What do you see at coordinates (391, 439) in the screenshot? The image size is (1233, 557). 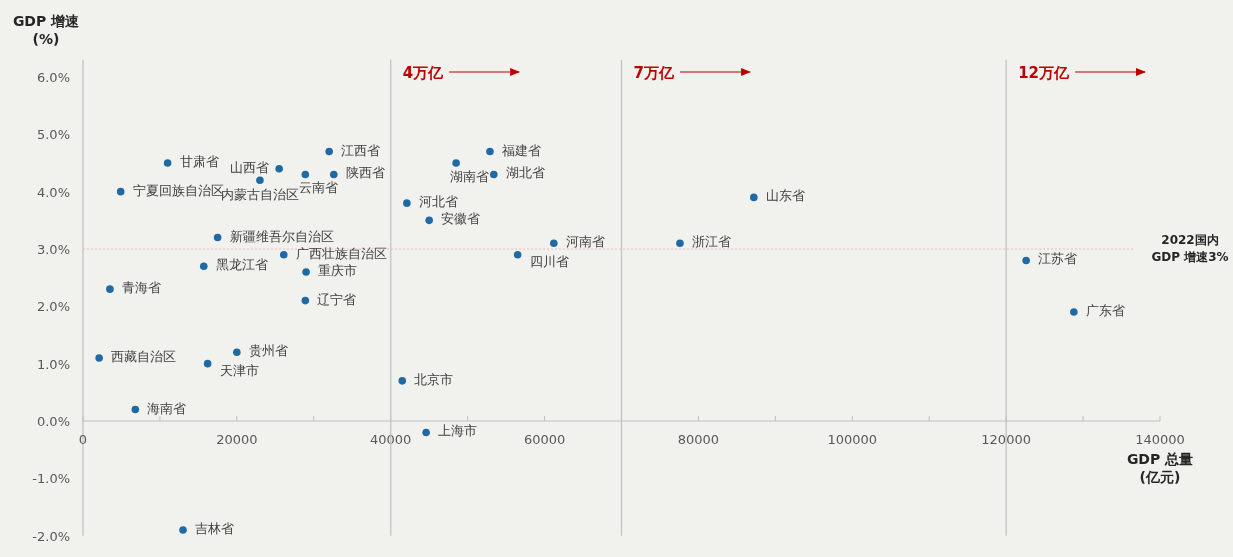 I see `x-tick-label: 40000` at bounding box center [391, 439].